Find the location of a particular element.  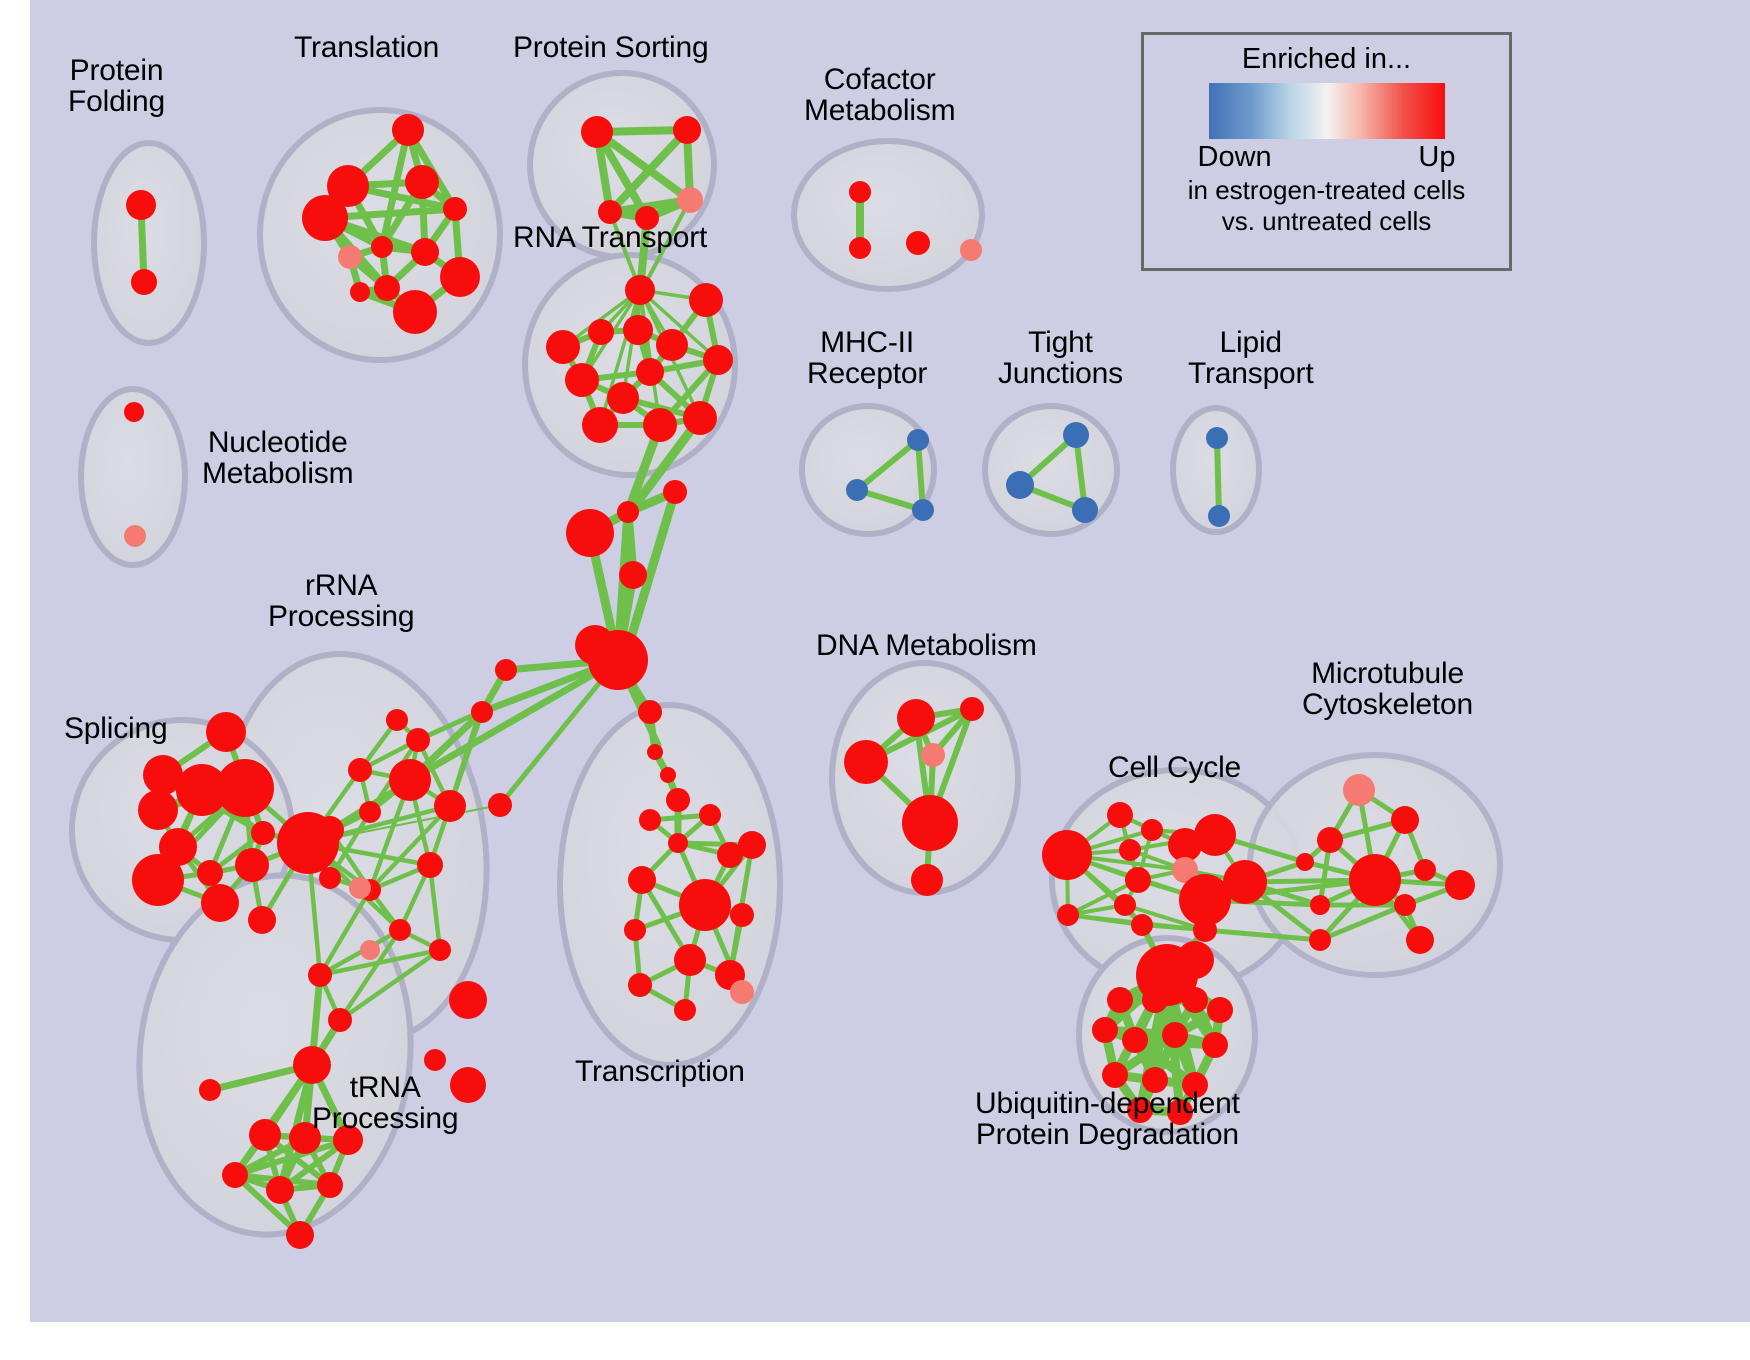

cluster-label-tight-junctions: Tight Junctions is located at coordinates (1060, 358).